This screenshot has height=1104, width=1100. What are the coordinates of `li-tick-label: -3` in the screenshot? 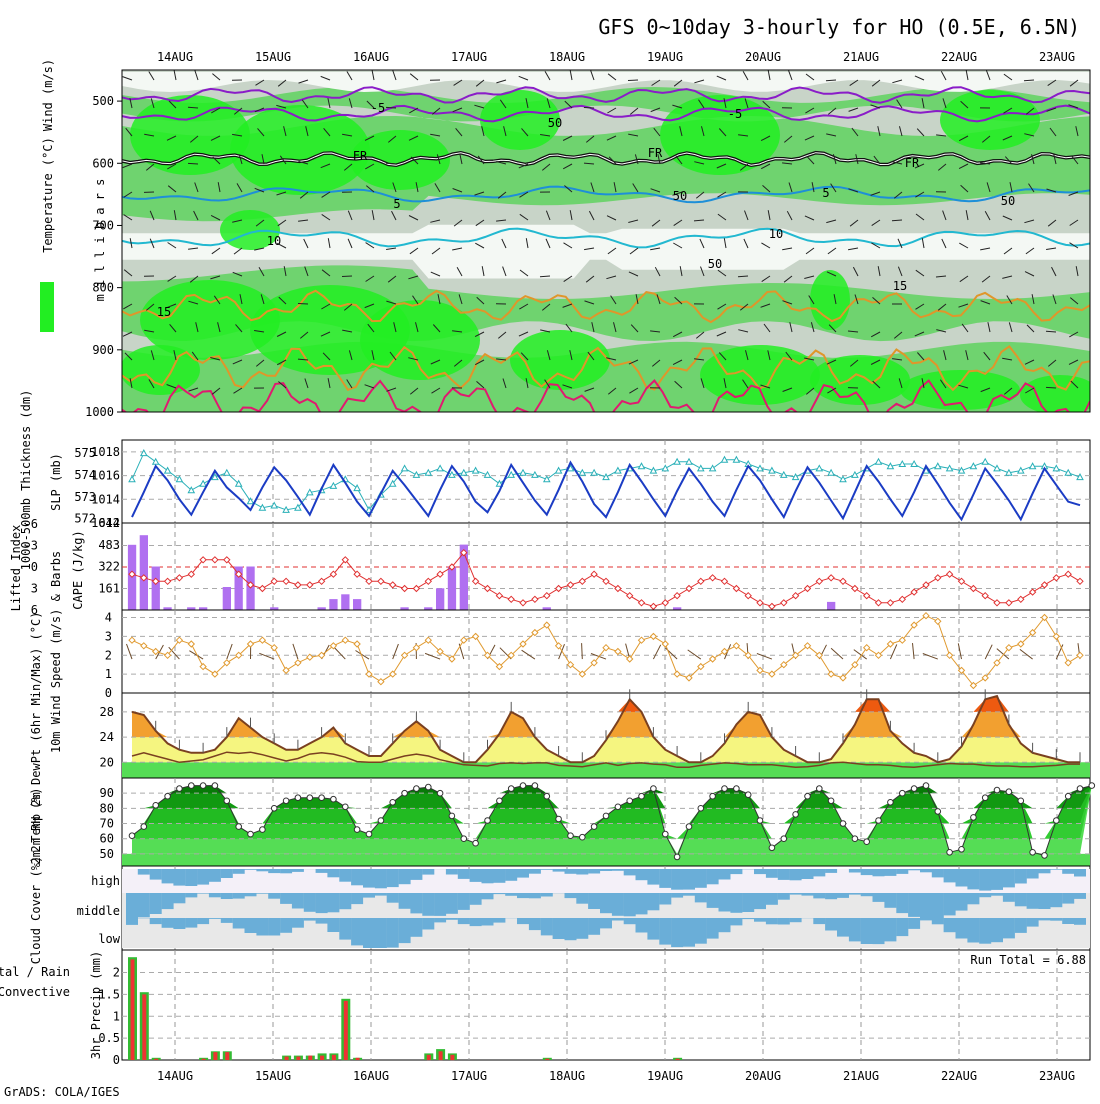 It's located at (31, 546).